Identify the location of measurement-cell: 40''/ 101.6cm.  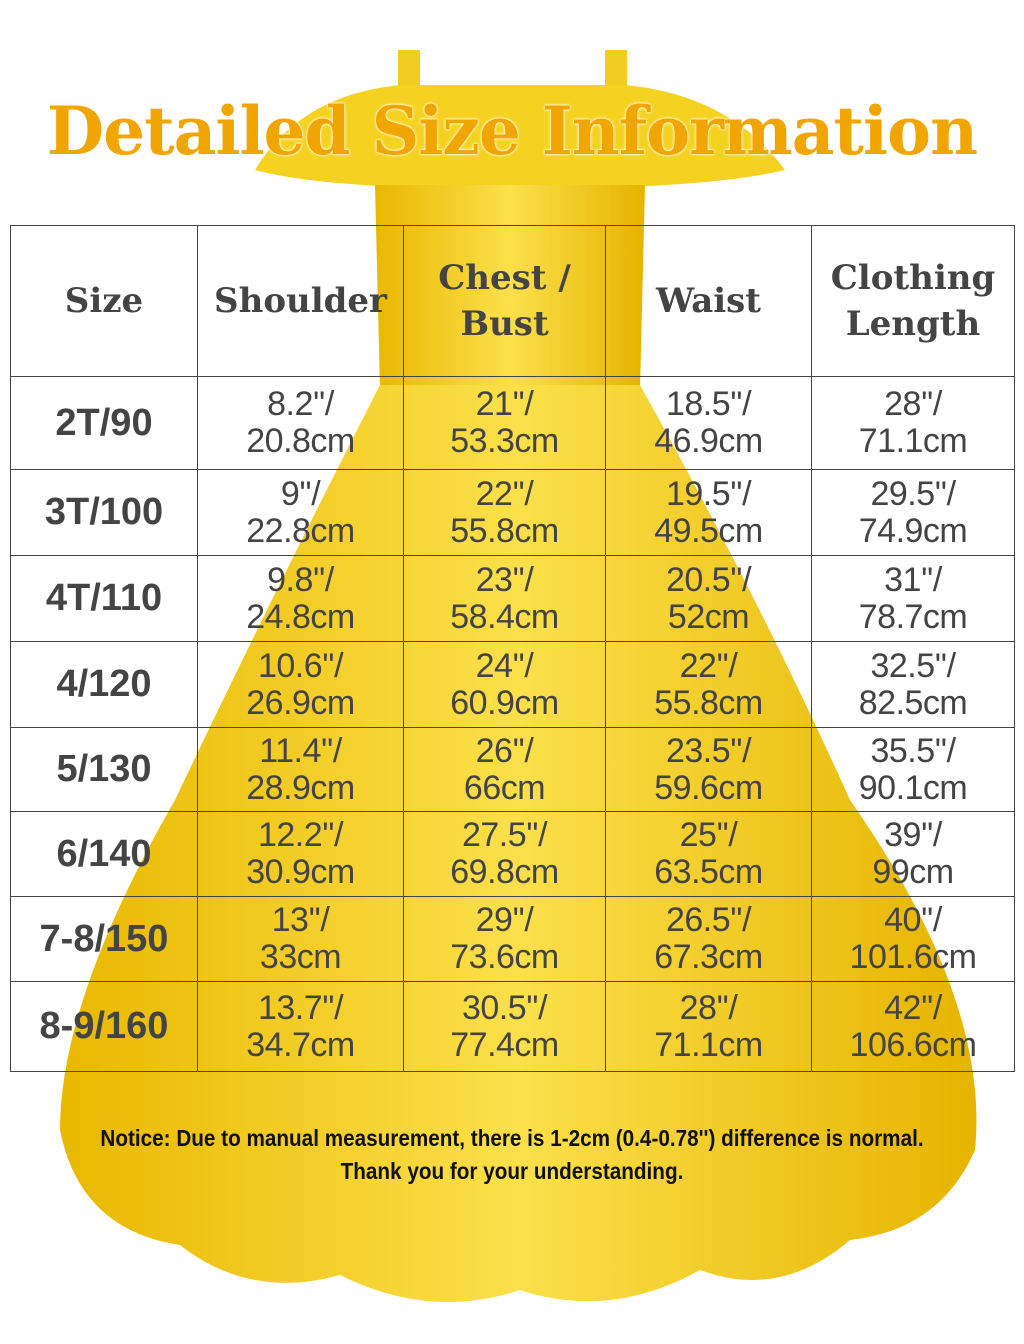
(913, 939).